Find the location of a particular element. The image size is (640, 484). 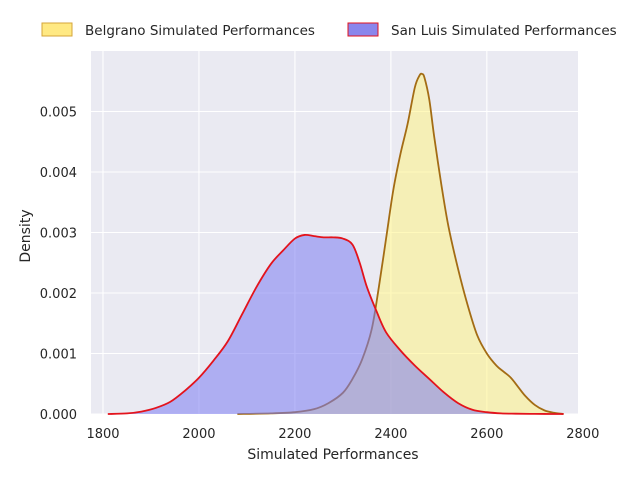

legend-swatch-san-luis is located at coordinates (363, 29).